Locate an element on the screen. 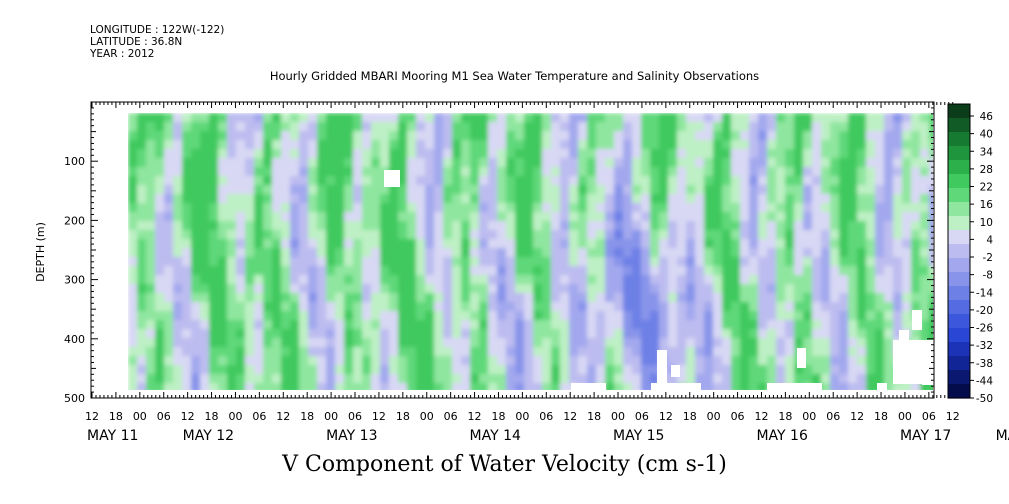  y-tick-label: 500 is located at coordinates (74, 398).